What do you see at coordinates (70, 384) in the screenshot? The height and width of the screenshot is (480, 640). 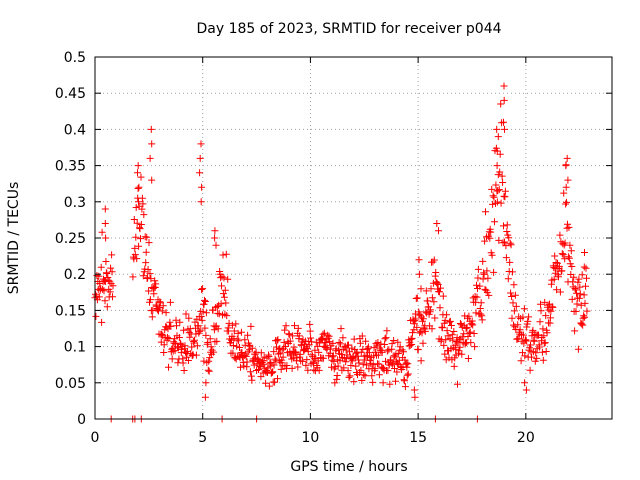 I see `y-tick-label: 0.05` at bounding box center [70, 384].